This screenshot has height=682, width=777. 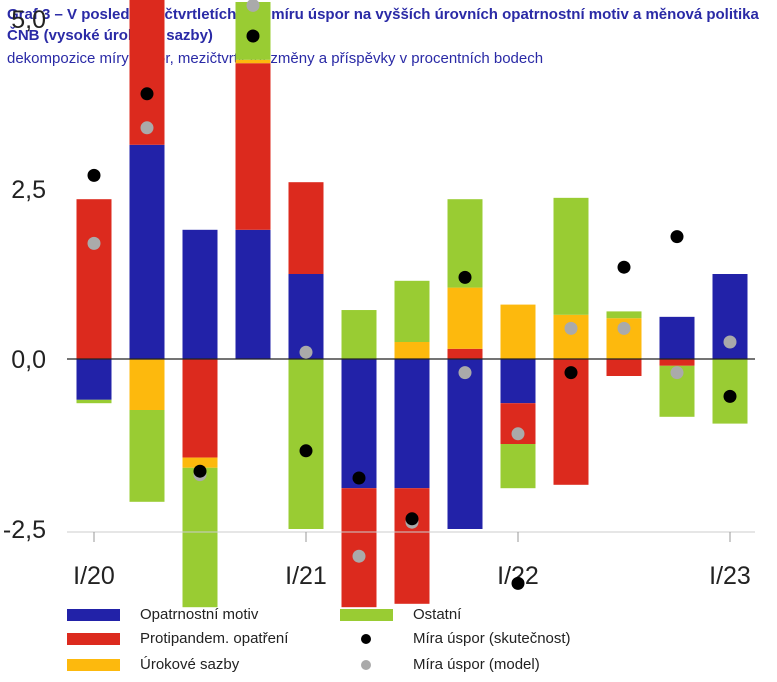 What do you see at coordinates (730, 576) in the screenshot?
I see `x-tick-label: I/23` at bounding box center [730, 576].